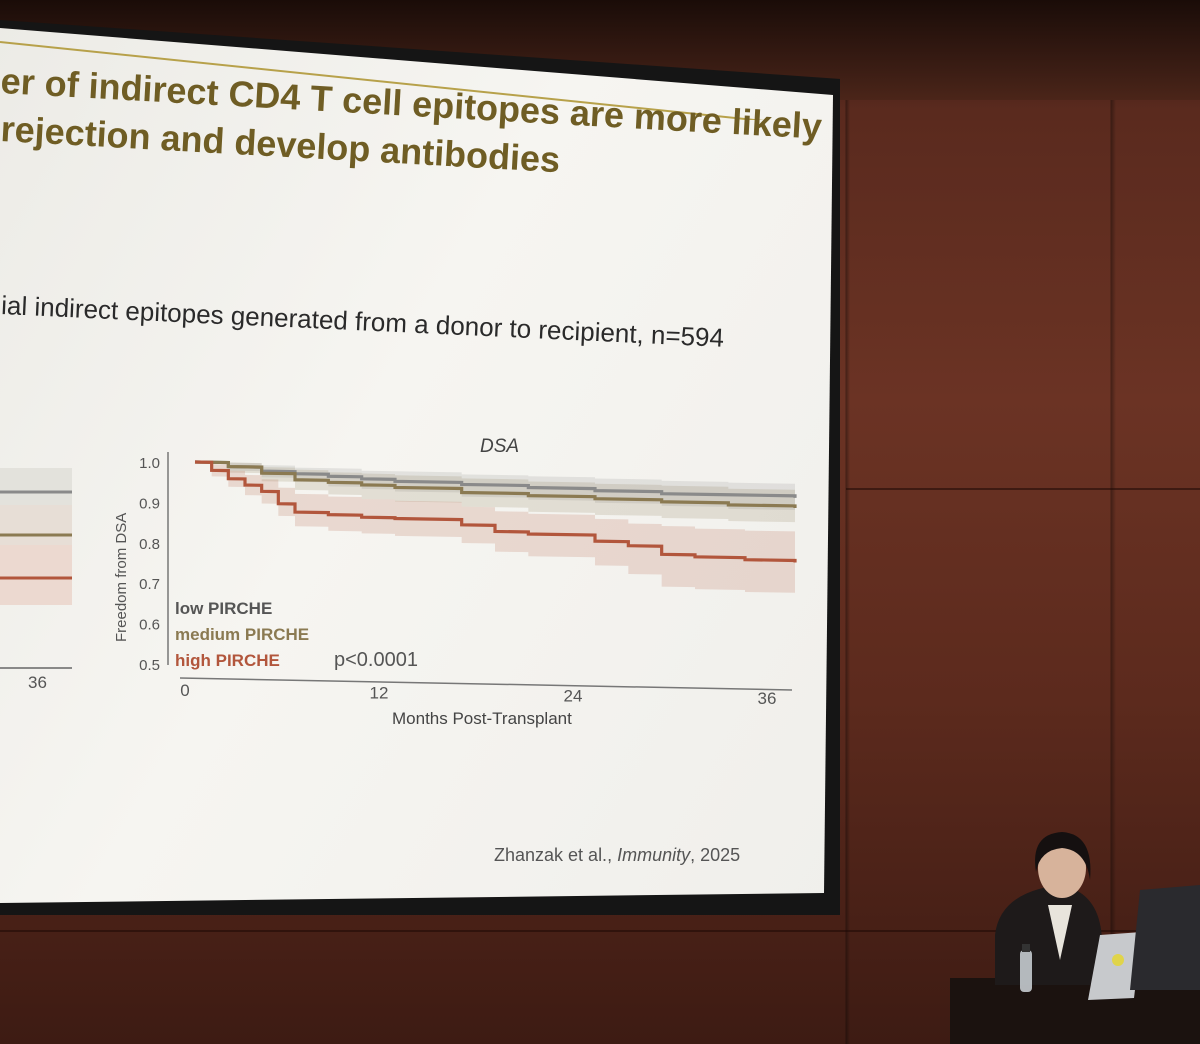  I want to click on x-tick-label: 36, so click(767, 698).